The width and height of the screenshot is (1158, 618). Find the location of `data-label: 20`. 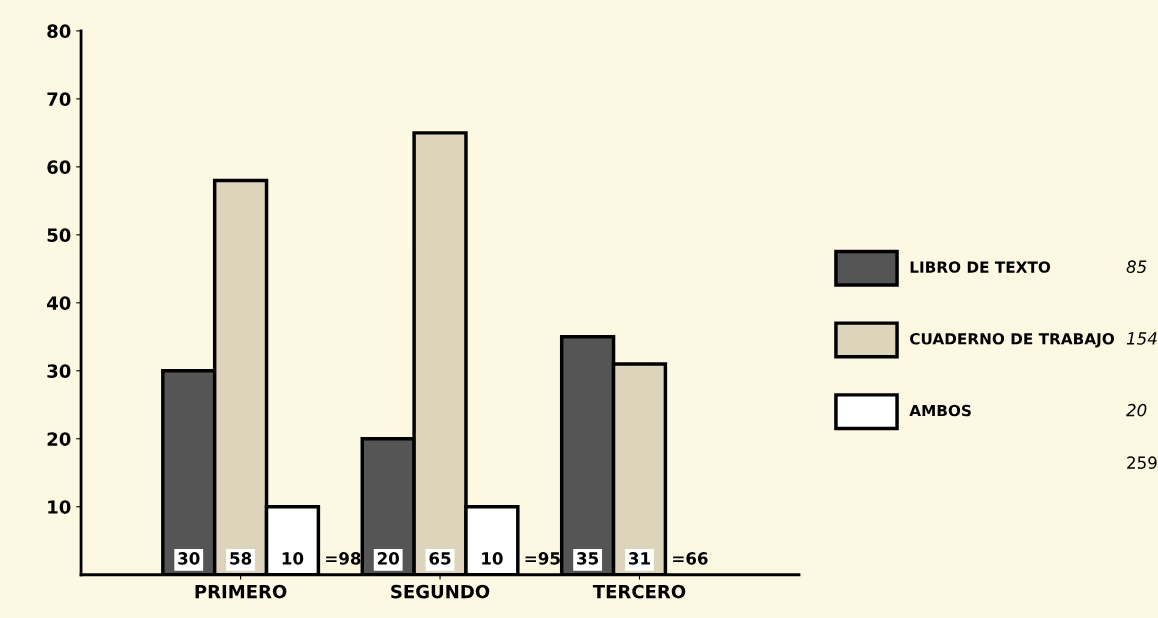

data-label: 20 is located at coordinates (388, 558).